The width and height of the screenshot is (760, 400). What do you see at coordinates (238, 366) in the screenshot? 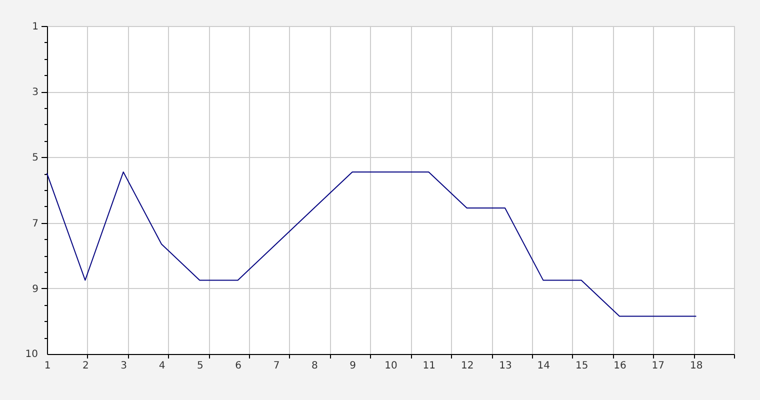
I see `x-tick-label: 6` at bounding box center [238, 366].